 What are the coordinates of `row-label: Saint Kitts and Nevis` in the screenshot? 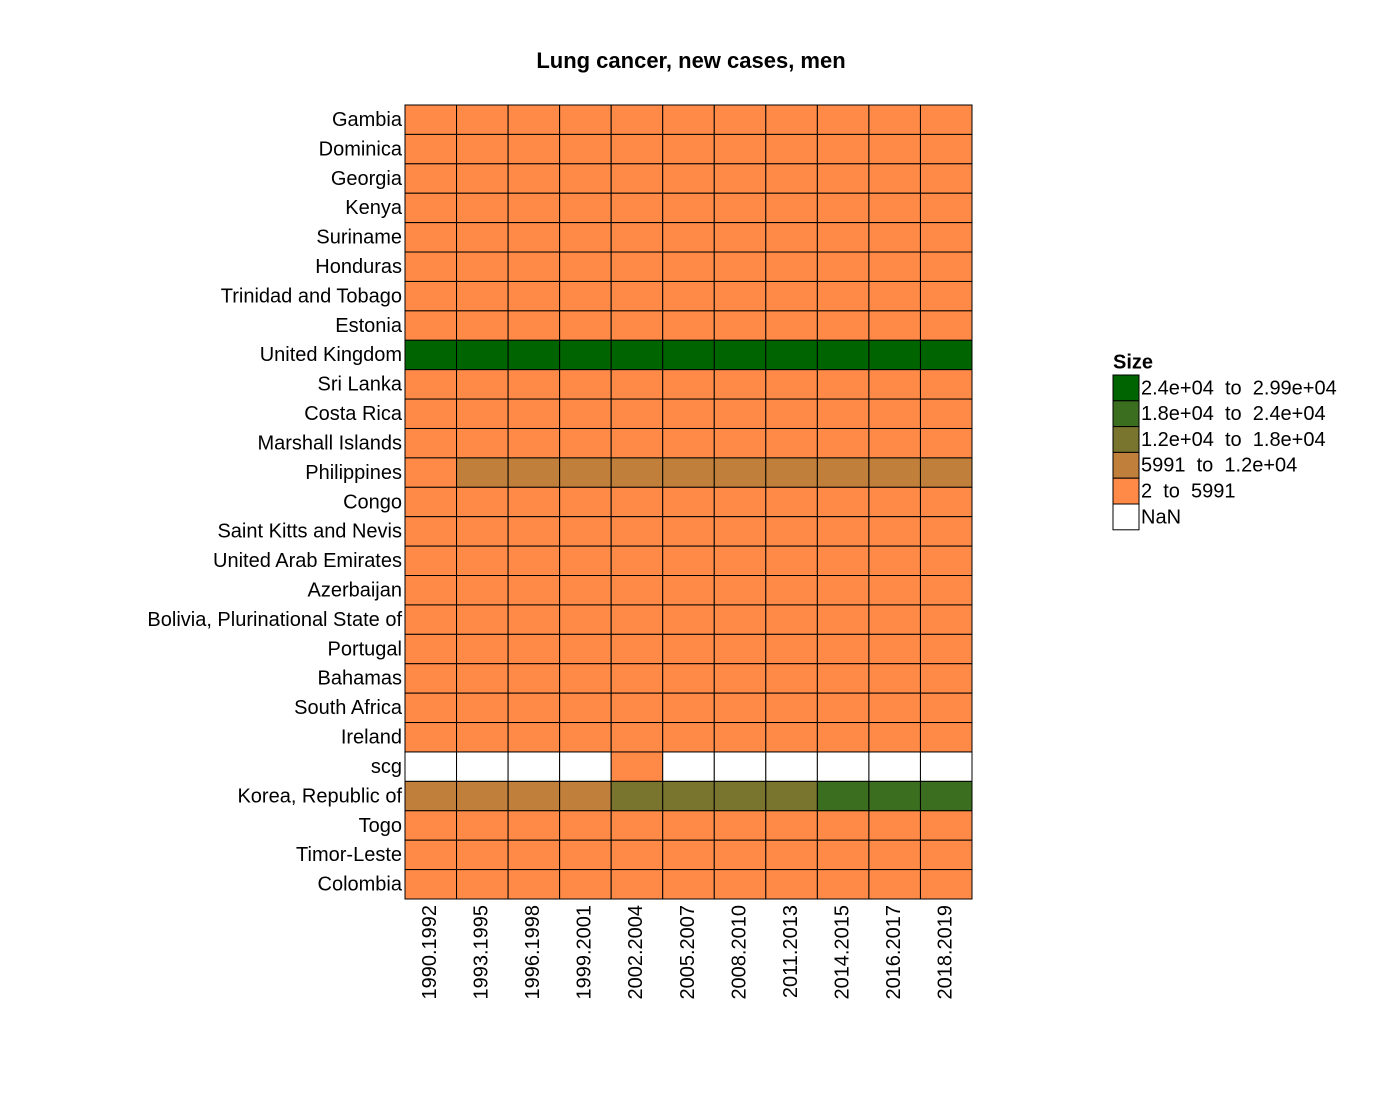 It's located at (309, 532).